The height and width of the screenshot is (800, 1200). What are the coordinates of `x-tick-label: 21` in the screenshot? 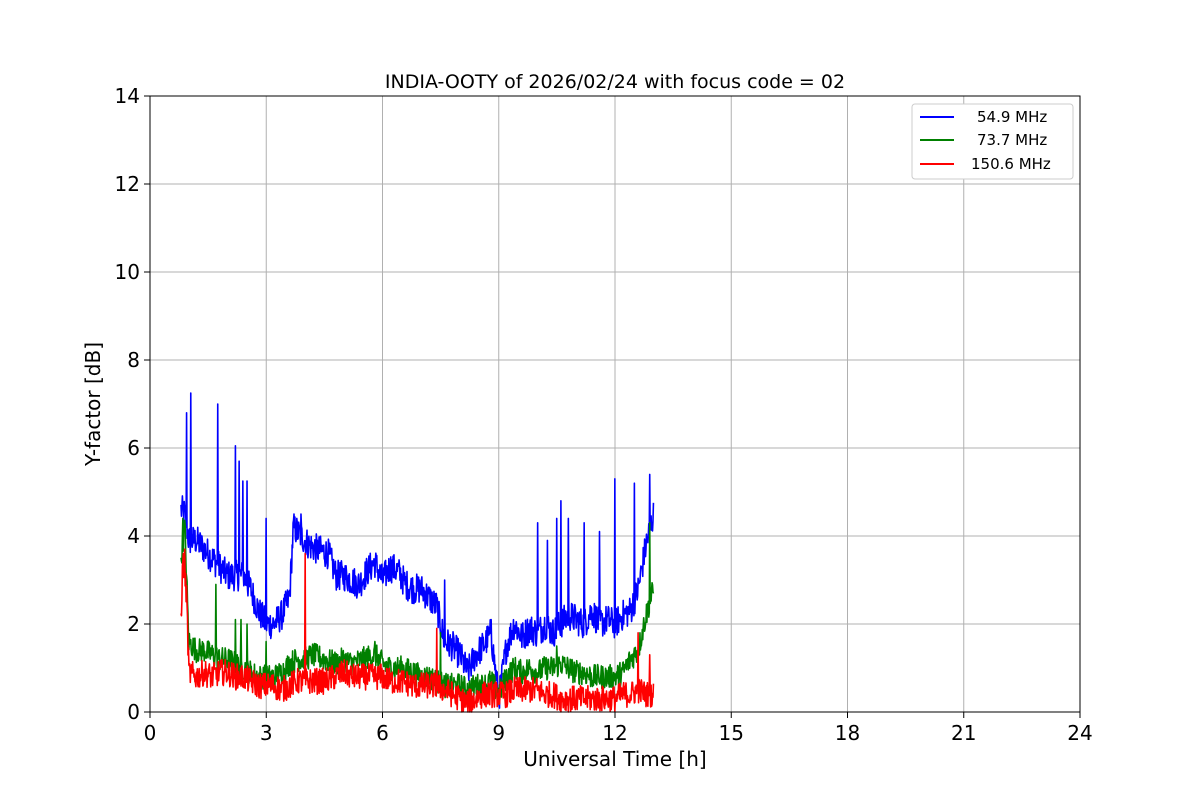 It's located at (963, 733).